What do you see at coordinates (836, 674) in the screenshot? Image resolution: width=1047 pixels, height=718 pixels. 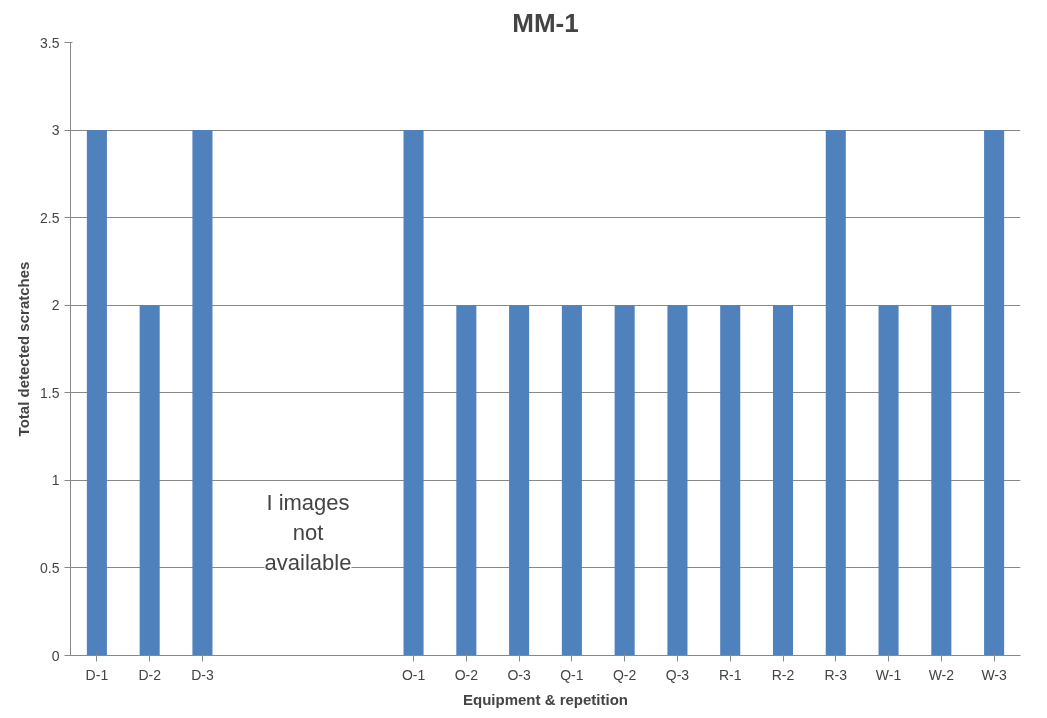 I see `x-tick-label: R-3` at bounding box center [836, 674].